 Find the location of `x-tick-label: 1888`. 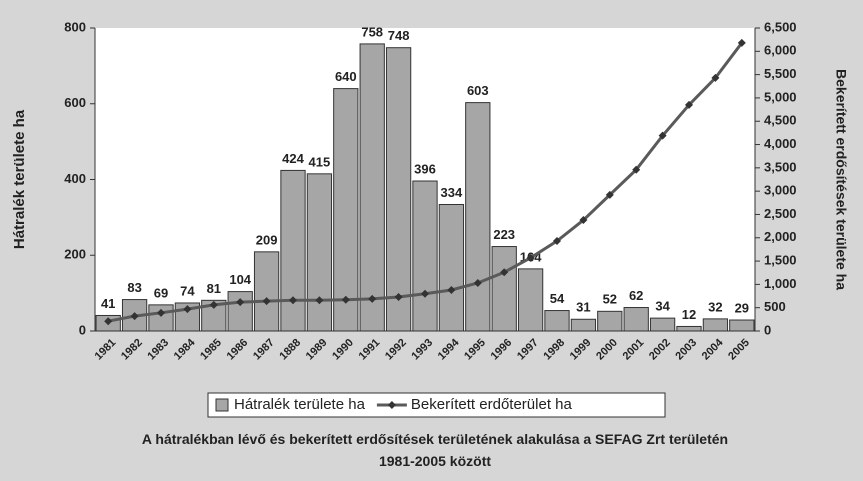

x-tick-label: 1888 is located at coordinates (290, 350).